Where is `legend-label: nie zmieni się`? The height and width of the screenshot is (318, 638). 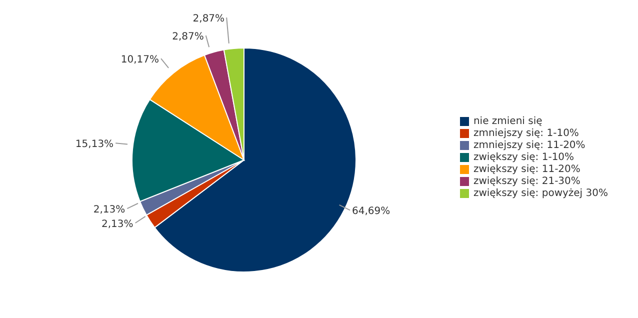
legend-label: nie zmieni się is located at coordinates (507, 121).